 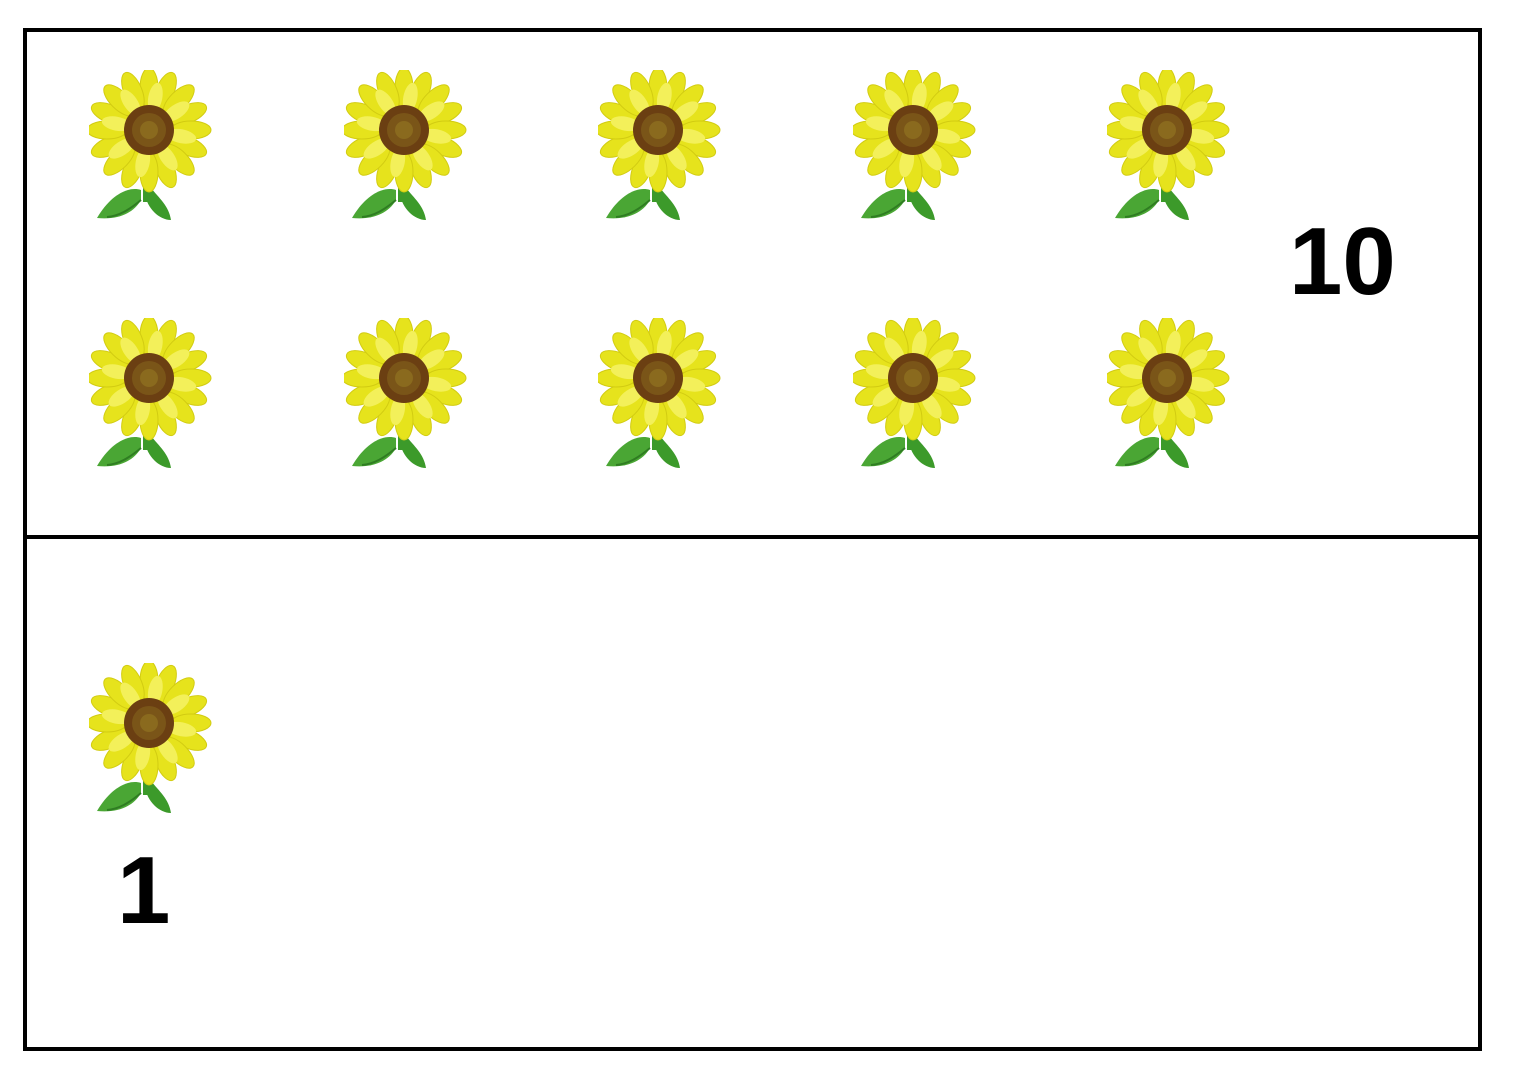 What do you see at coordinates (144, 890) in the screenshot?
I see `ones-count-label: 1` at bounding box center [144, 890].